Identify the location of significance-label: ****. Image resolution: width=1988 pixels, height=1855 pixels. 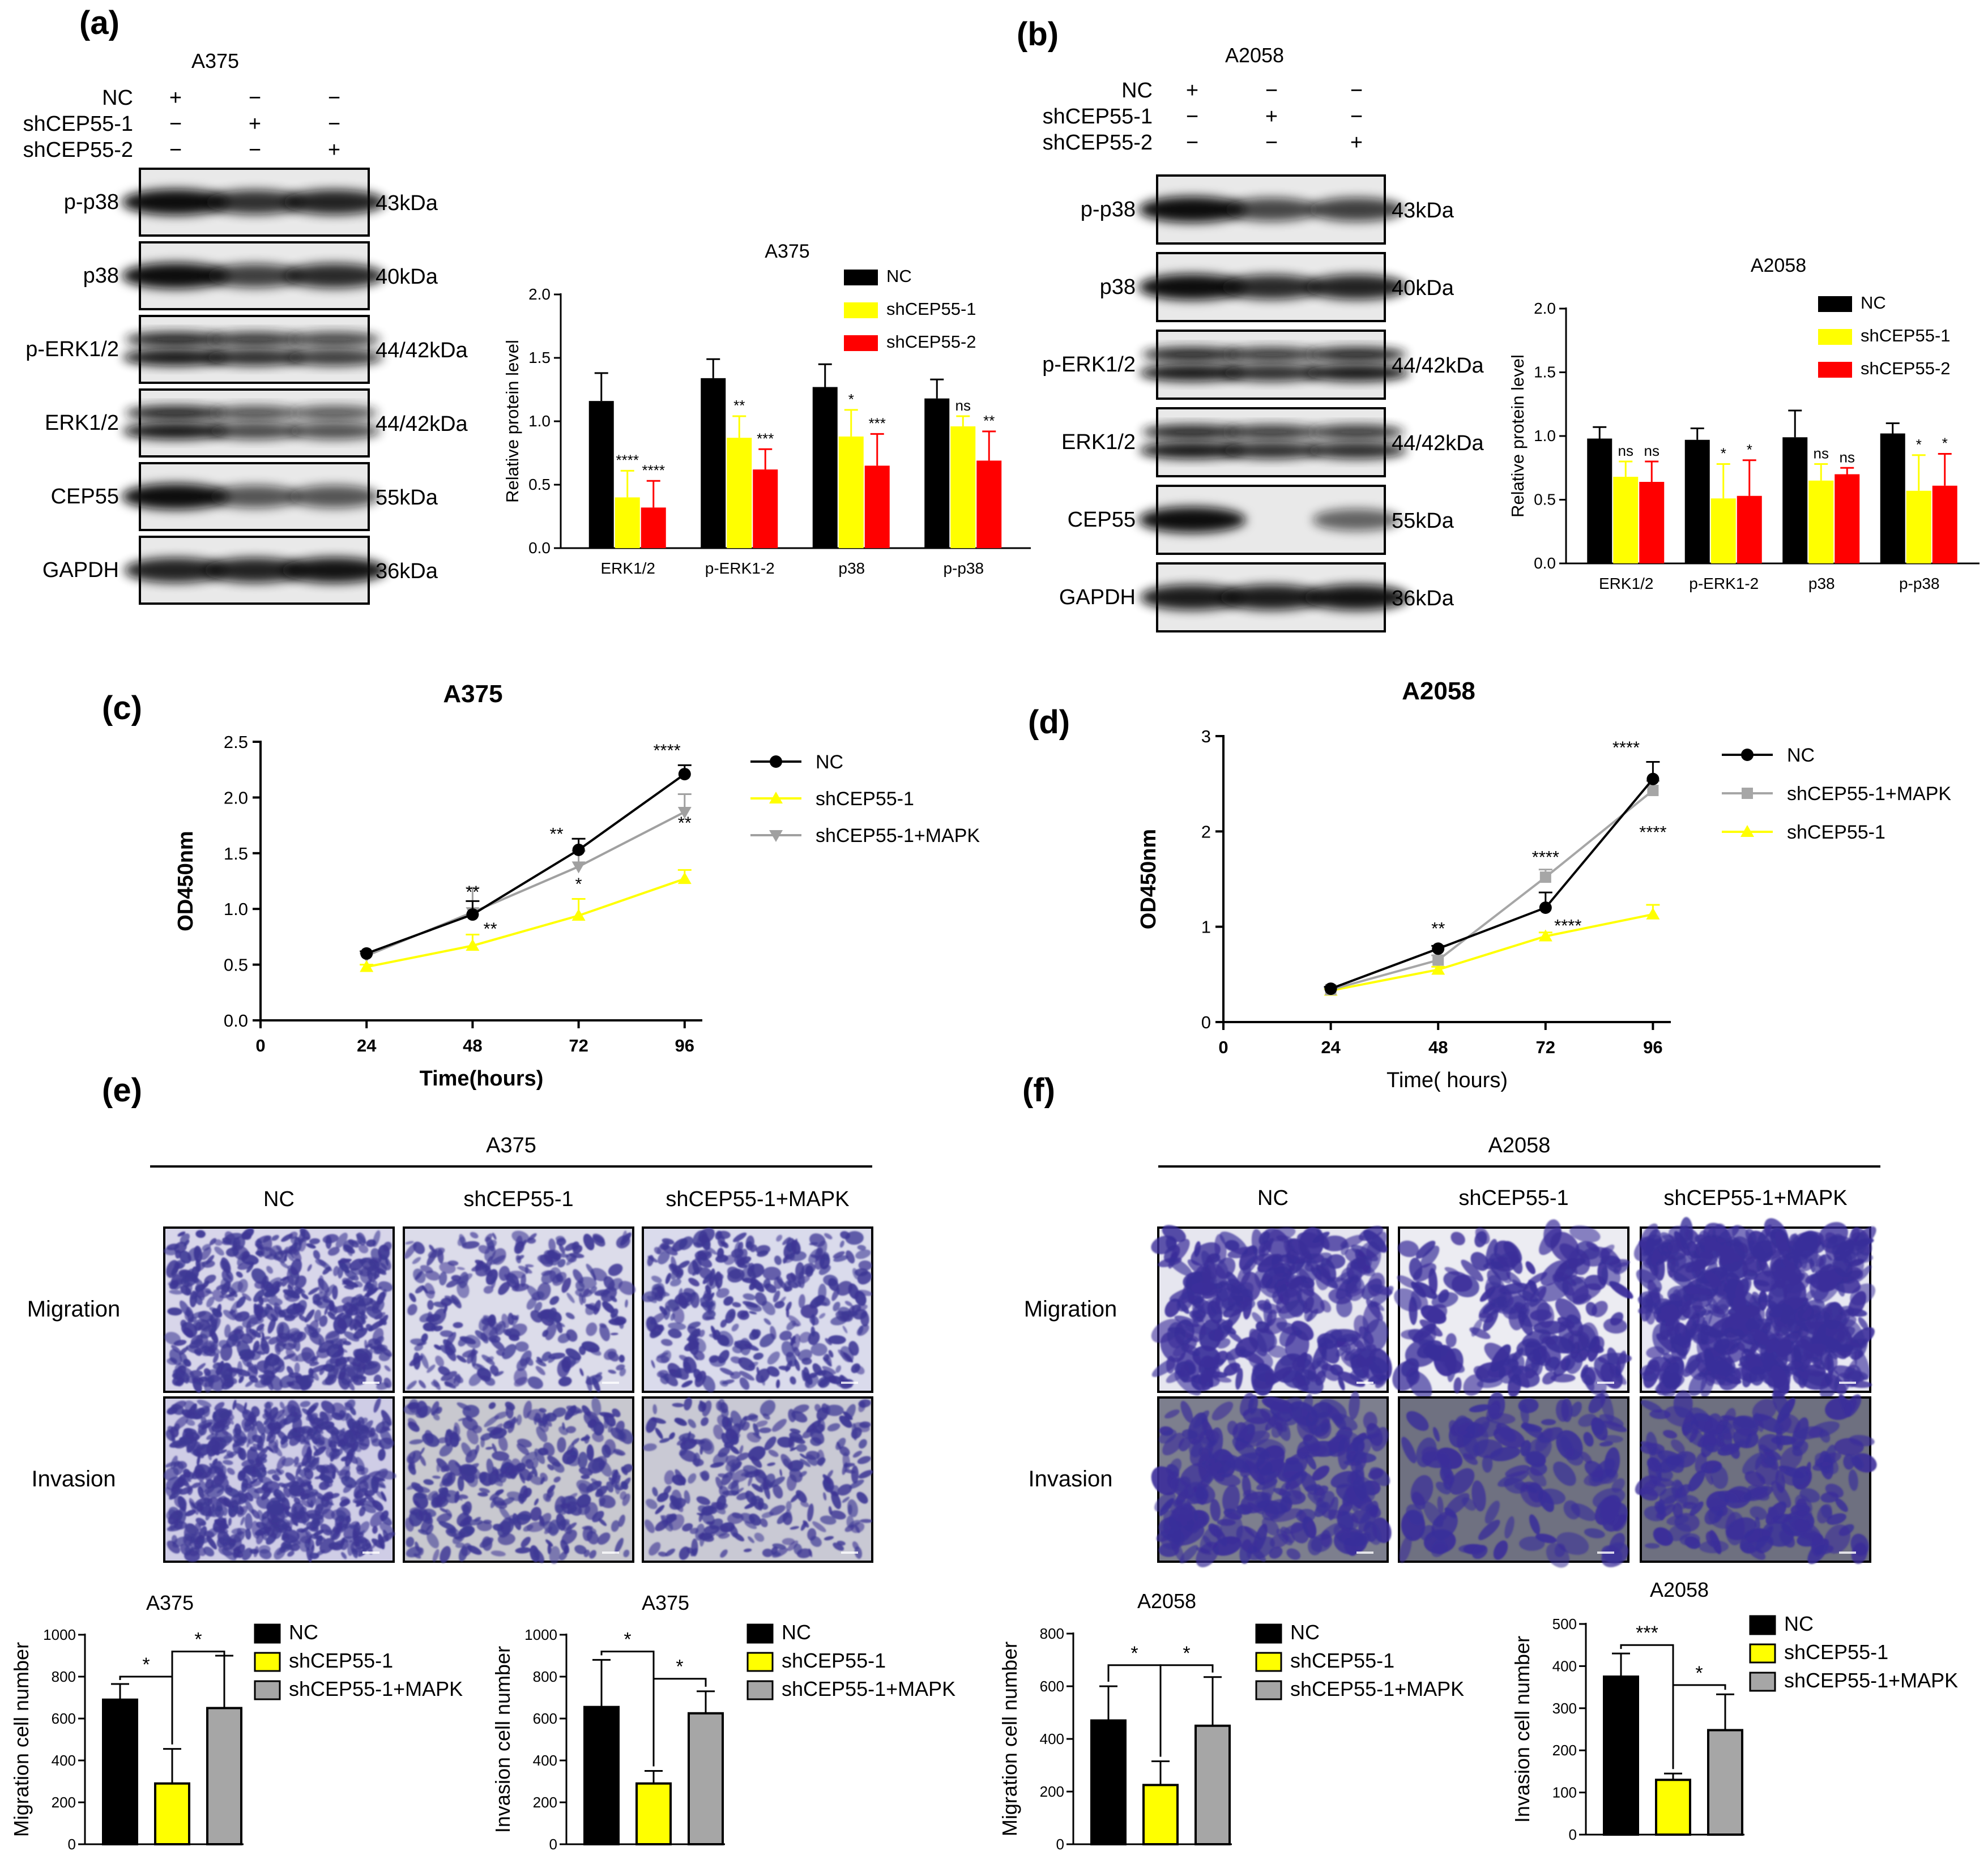
(1652, 832).